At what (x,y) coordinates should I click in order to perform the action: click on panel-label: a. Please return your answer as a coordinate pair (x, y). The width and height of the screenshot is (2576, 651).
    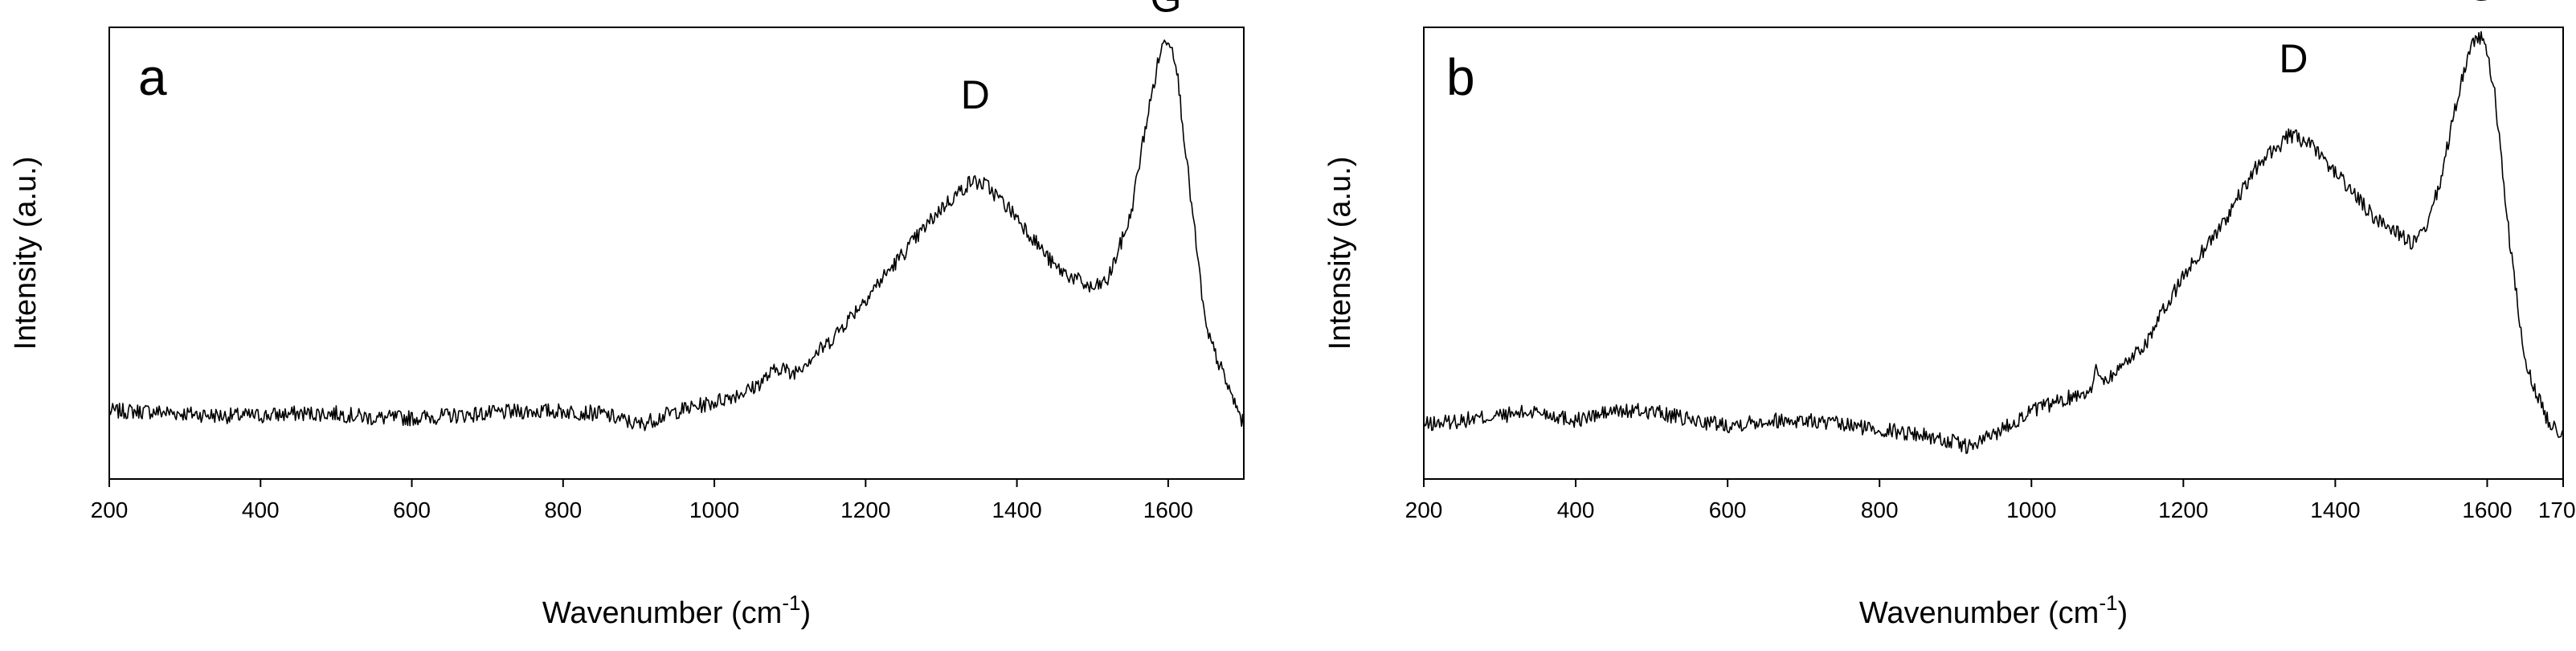
    Looking at the image, I should click on (153, 77).